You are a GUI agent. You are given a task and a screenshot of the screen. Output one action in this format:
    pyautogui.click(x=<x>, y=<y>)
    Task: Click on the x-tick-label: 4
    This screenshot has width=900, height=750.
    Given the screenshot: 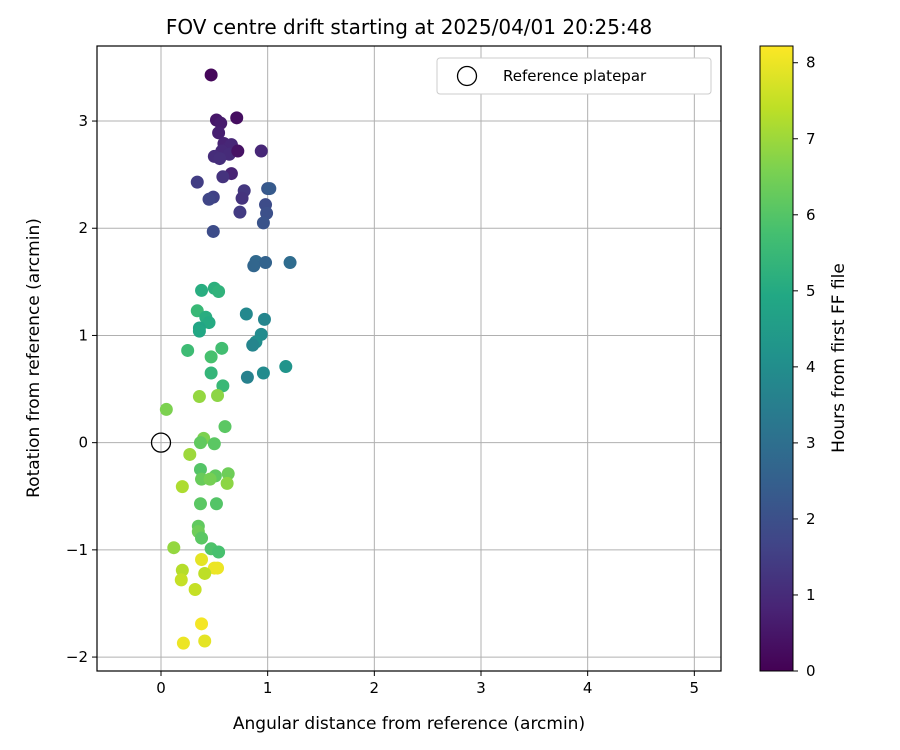 What is the action you would take?
    pyautogui.click(x=588, y=688)
    